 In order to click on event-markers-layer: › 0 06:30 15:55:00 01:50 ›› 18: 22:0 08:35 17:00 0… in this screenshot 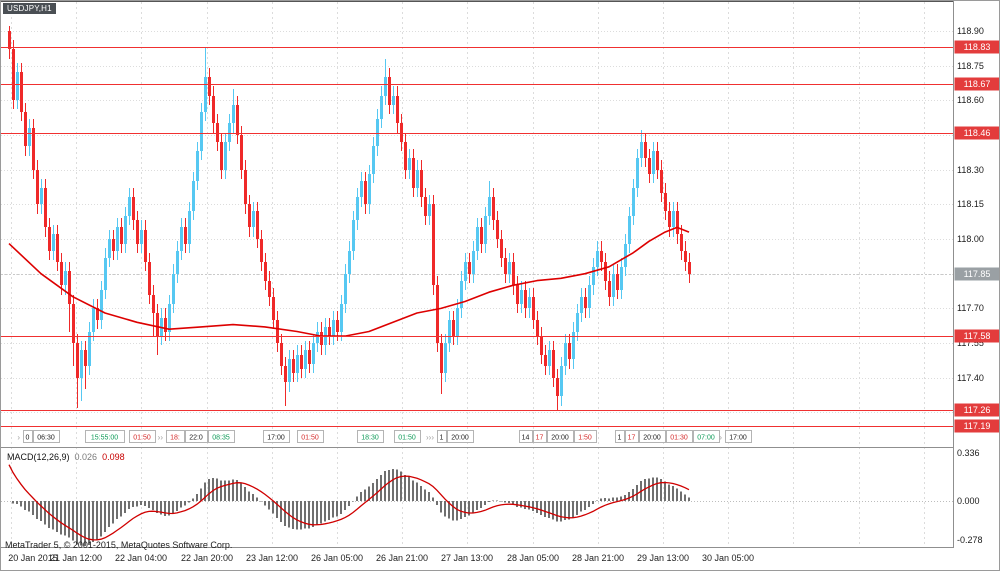, I will do `click(384, 436)`.